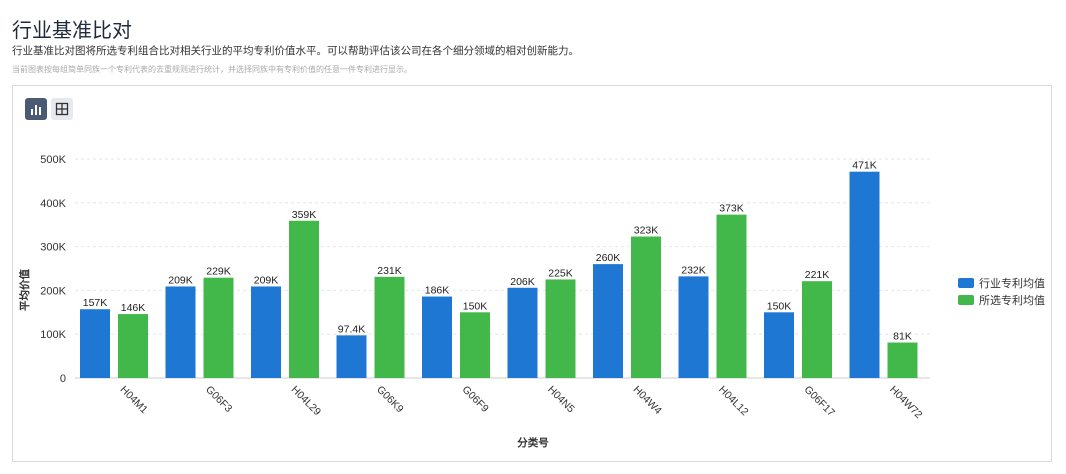 The width and height of the screenshot is (1066, 474). What do you see at coordinates (133, 308) in the screenshot?
I see `data-label: 146K` at bounding box center [133, 308].